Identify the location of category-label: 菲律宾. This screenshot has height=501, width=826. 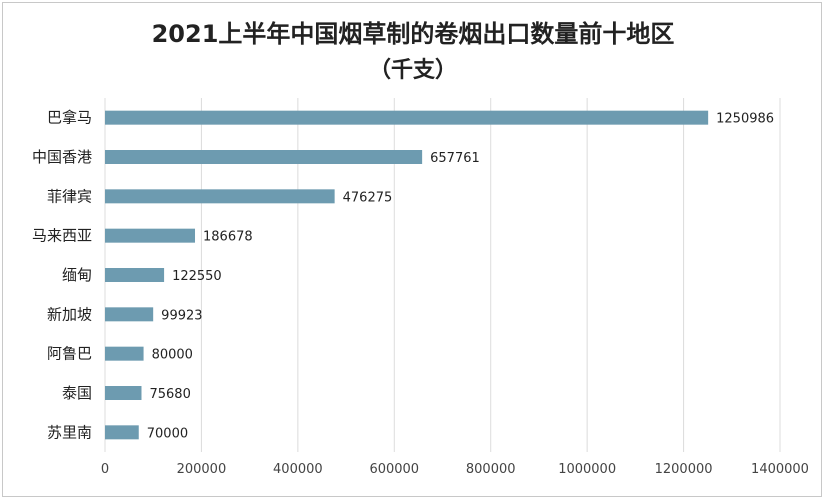
(69, 196).